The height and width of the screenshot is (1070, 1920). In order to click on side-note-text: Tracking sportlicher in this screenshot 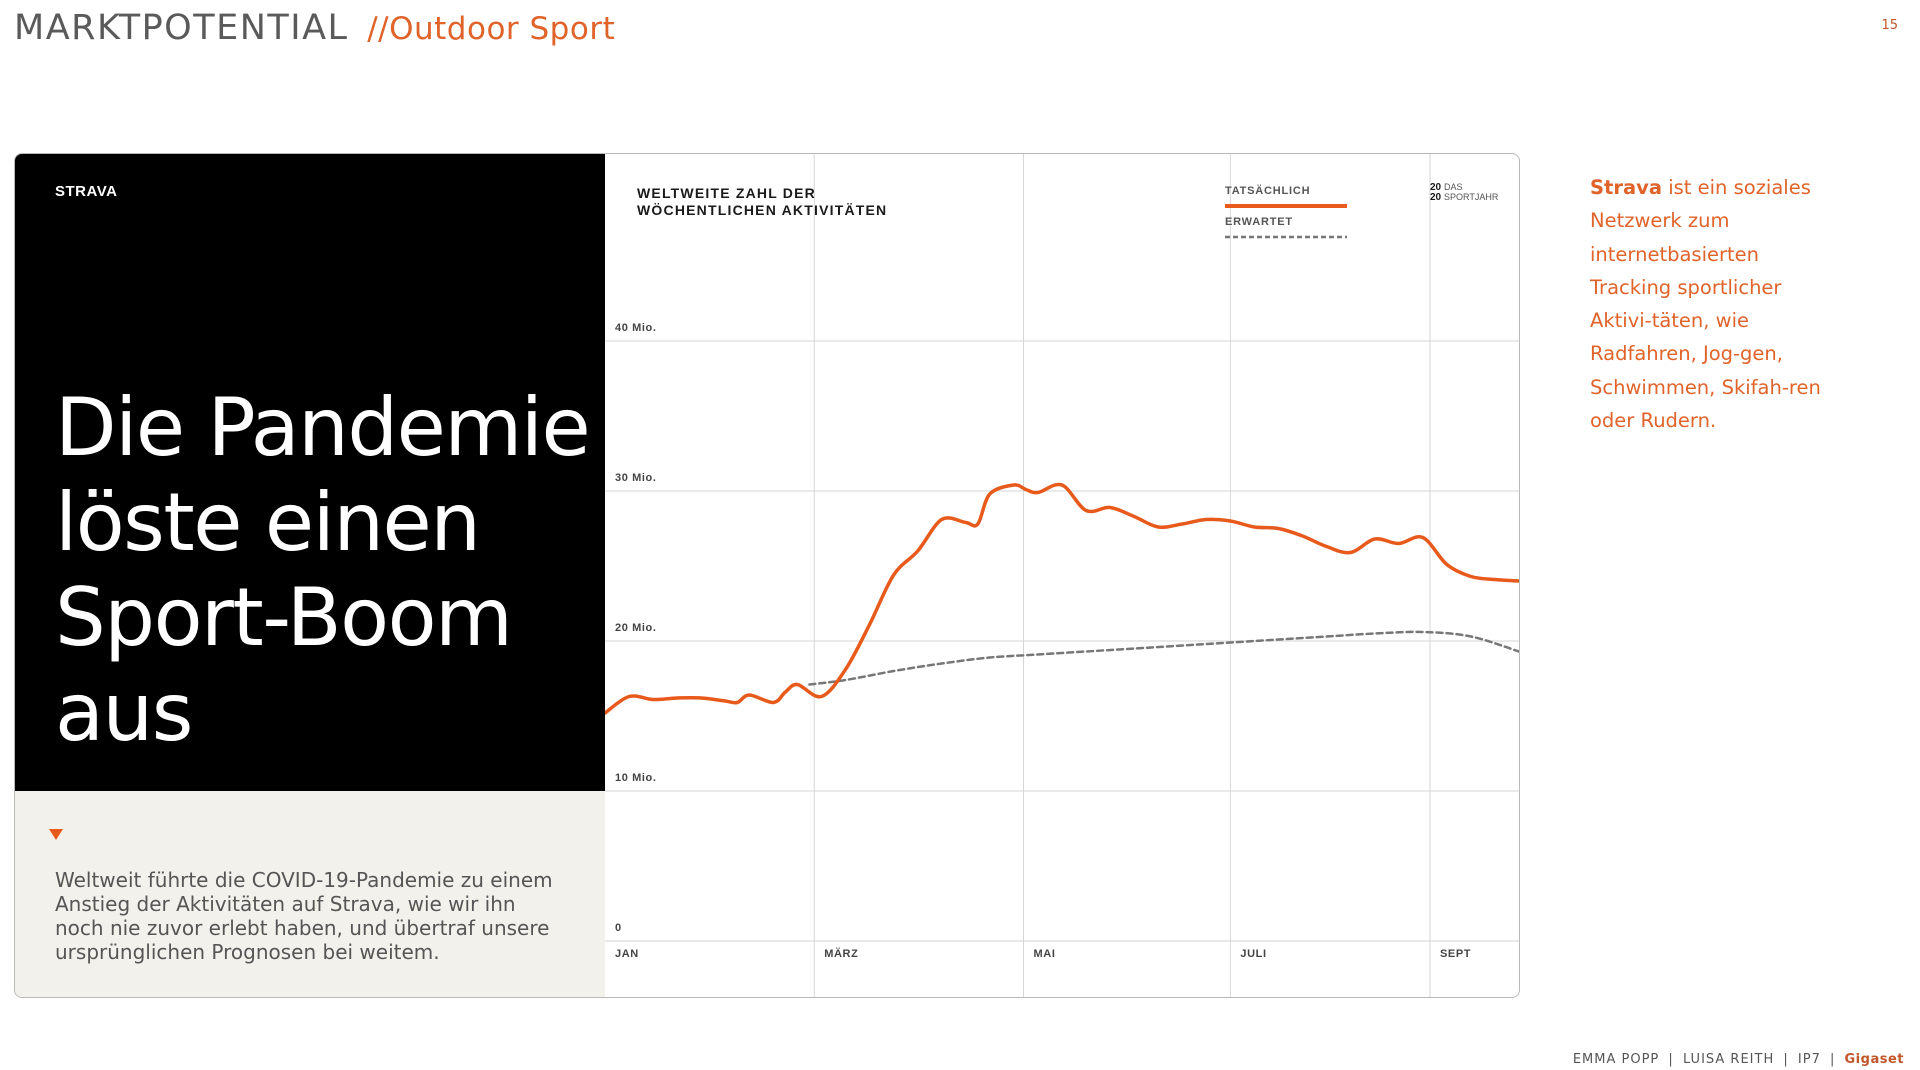, I will do `click(1686, 287)`.